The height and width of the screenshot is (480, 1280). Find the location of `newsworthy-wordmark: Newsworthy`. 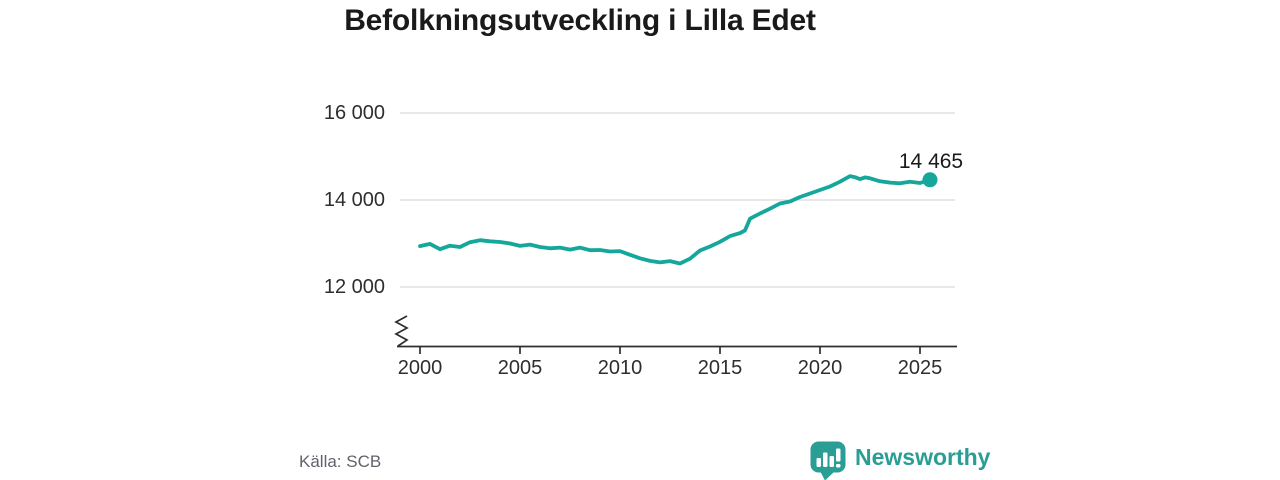

newsworthy-wordmark: Newsworthy is located at coordinates (923, 457).